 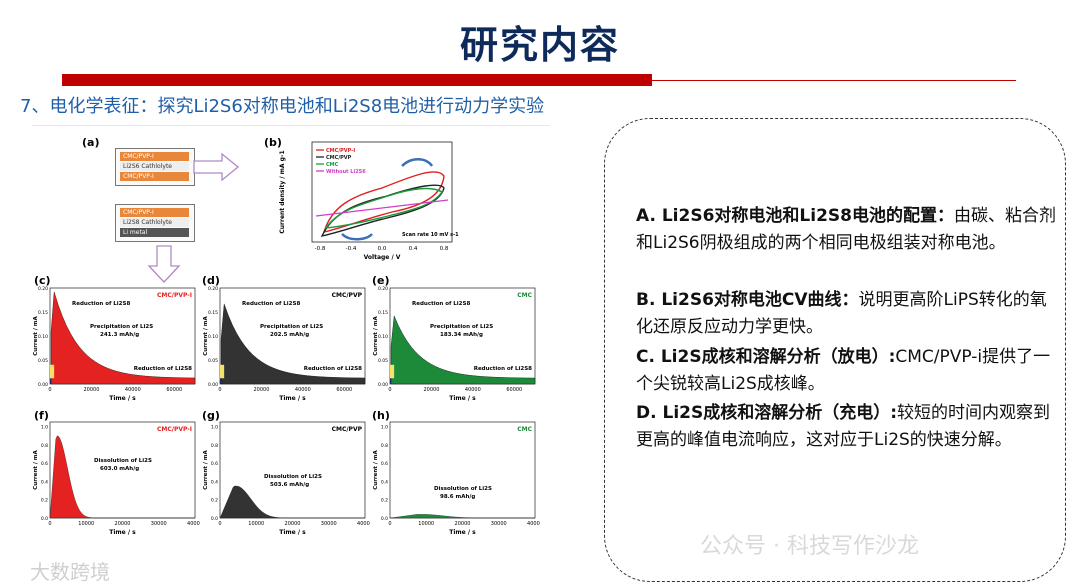 What do you see at coordinates (357, 80) in the screenshot?
I see `title-underline-bar` at bounding box center [357, 80].